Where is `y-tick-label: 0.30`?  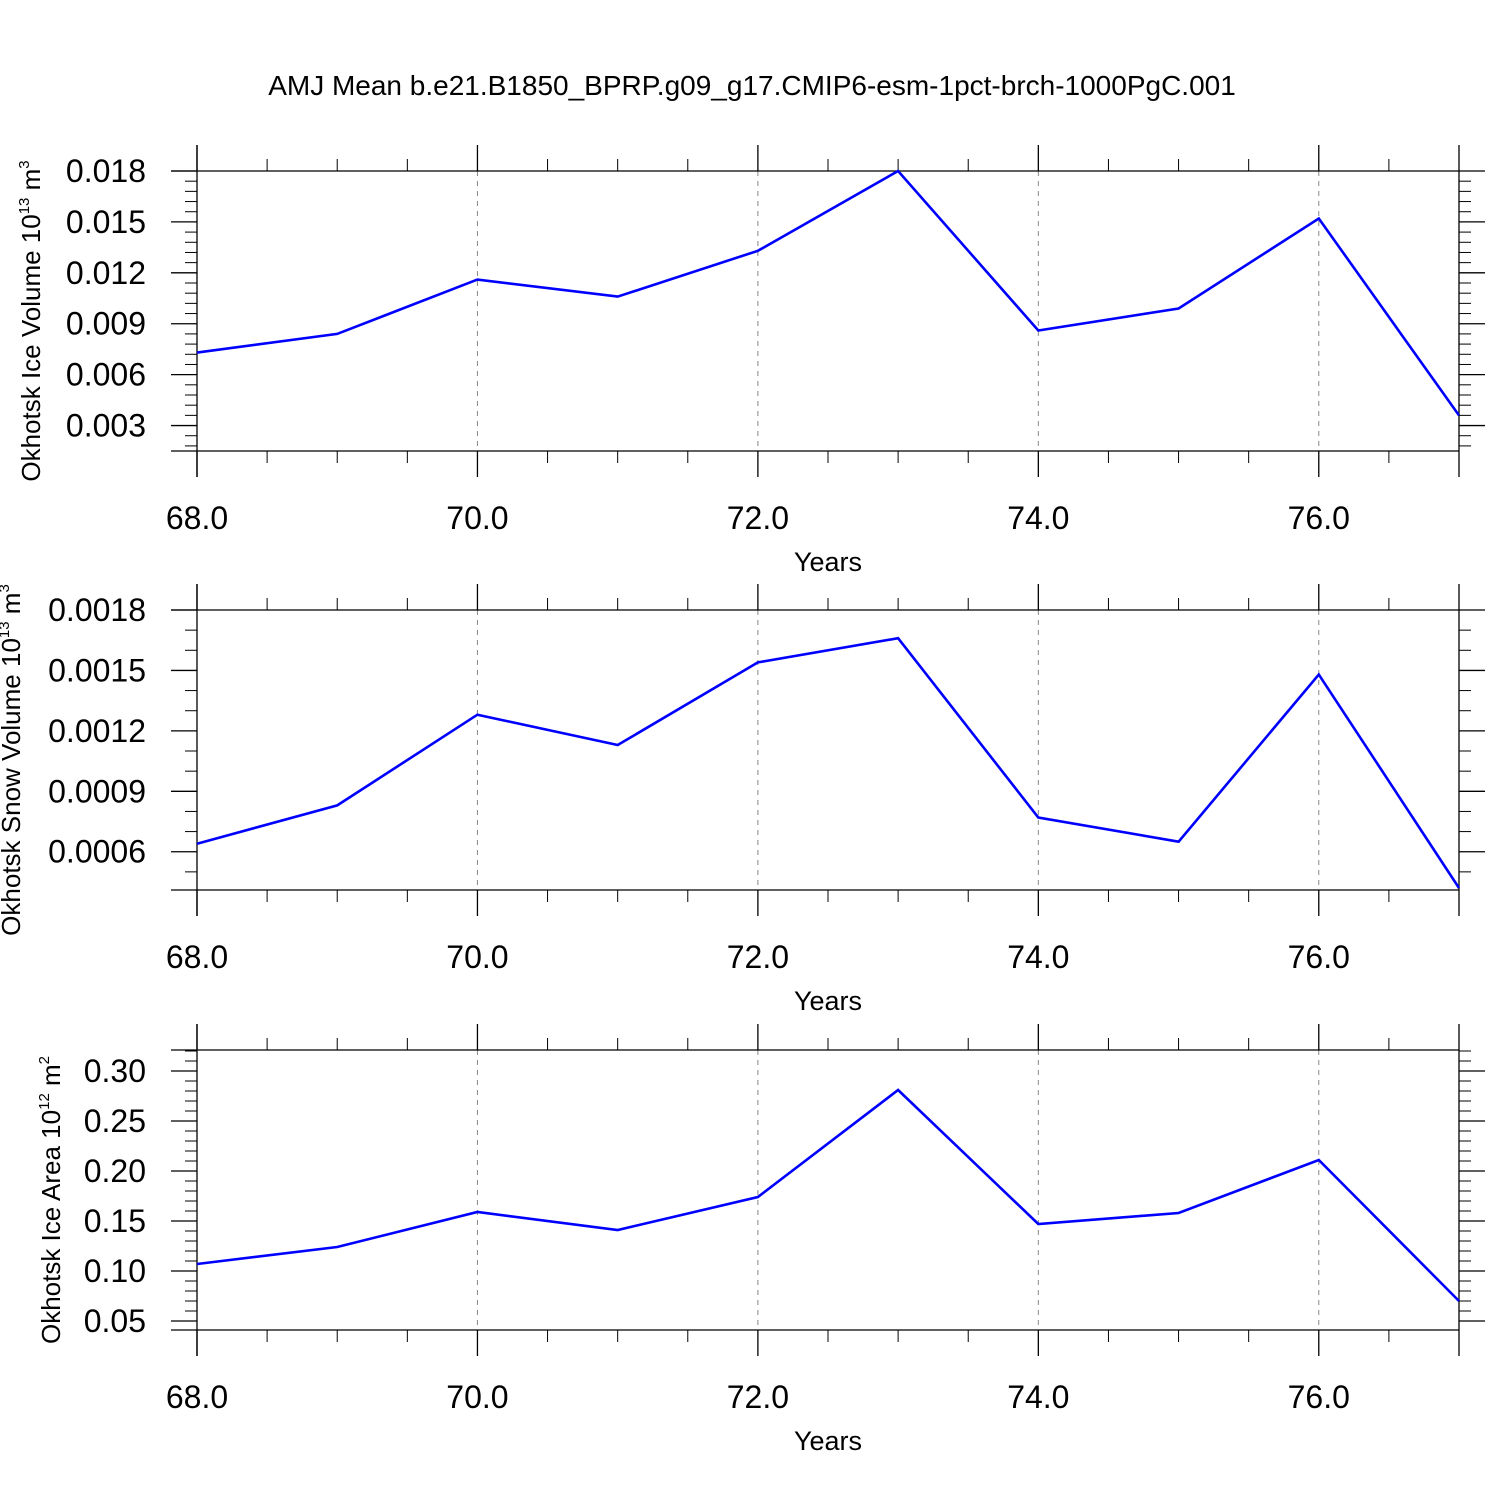 y-tick-label: 0.30 is located at coordinates (115, 1071).